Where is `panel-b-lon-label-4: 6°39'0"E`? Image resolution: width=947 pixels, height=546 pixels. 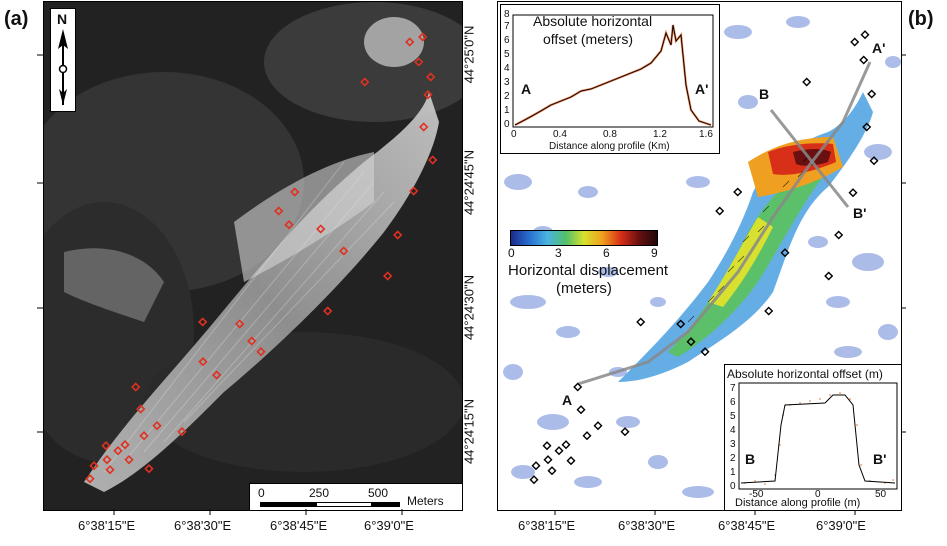
panel-b-lon-label-4: 6°39'0"E is located at coordinates (841, 525).